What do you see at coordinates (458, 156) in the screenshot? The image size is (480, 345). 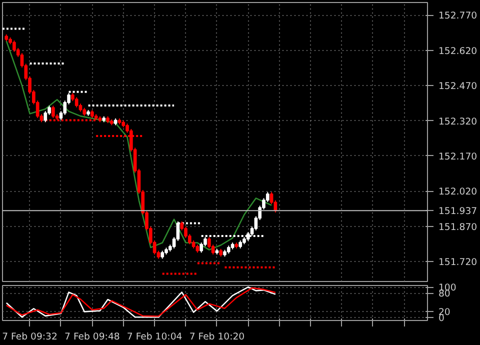 I see `y-tick-label: 152.170` at bounding box center [458, 156].